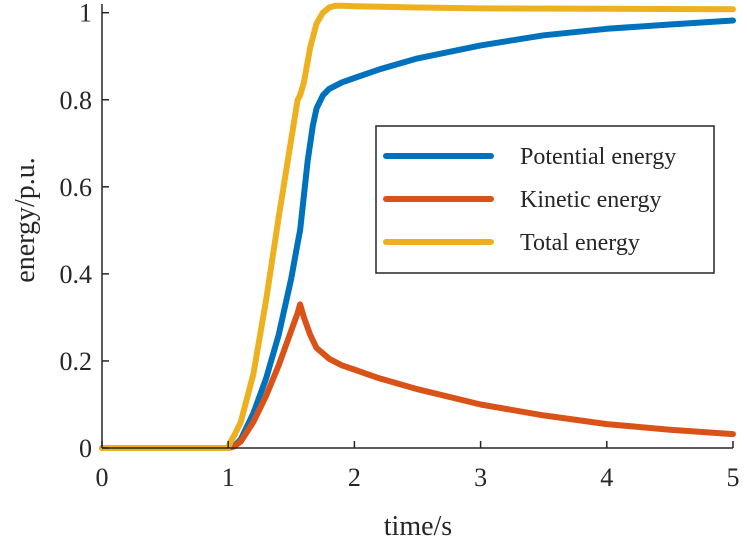 The width and height of the screenshot is (747, 545). I want to click on y-tick-label: 0.4, so click(76, 274).